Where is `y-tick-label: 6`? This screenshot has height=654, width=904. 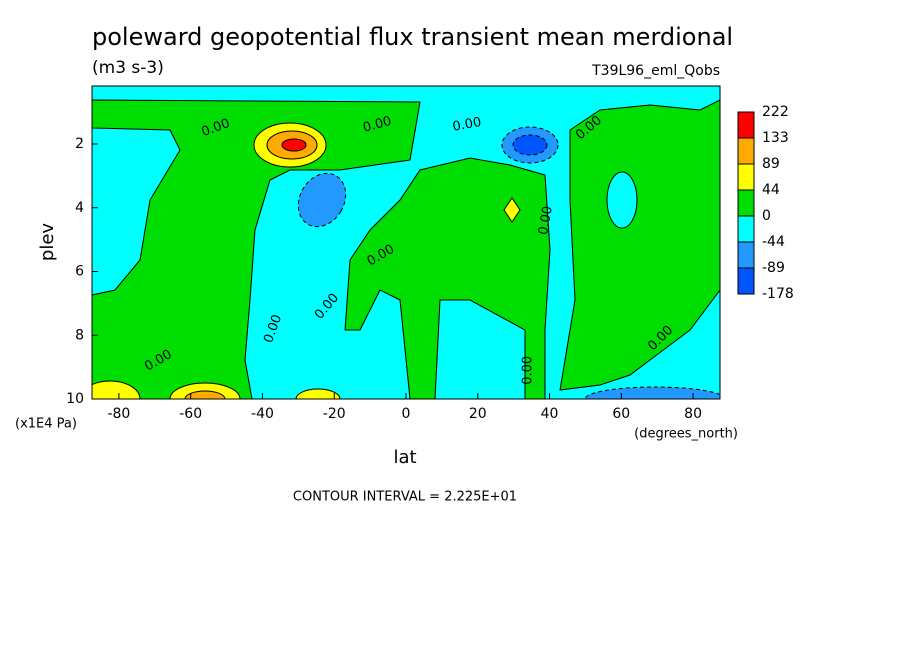 y-tick-label: 6 is located at coordinates (79, 272).